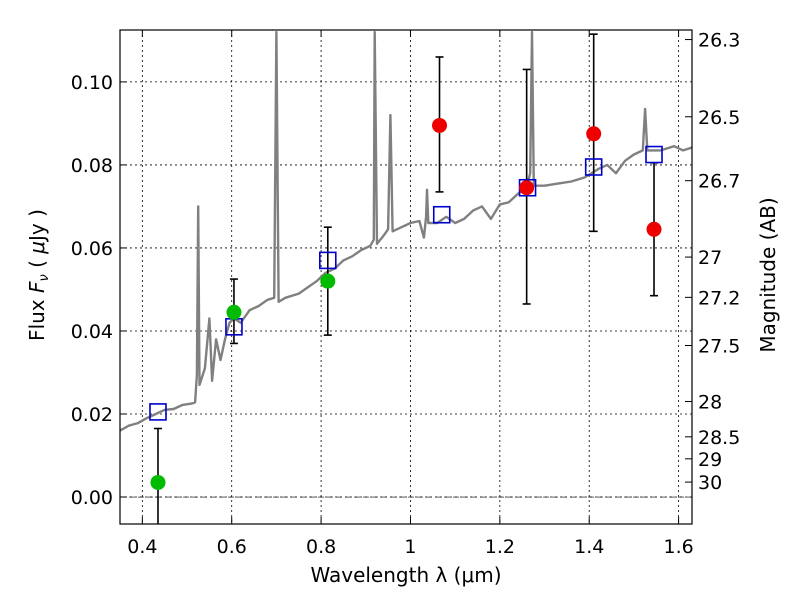 The height and width of the screenshot is (600, 800). Describe the element at coordinates (92, 83) in the screenshot. I see `y-tick-label: 0.10` at that location.